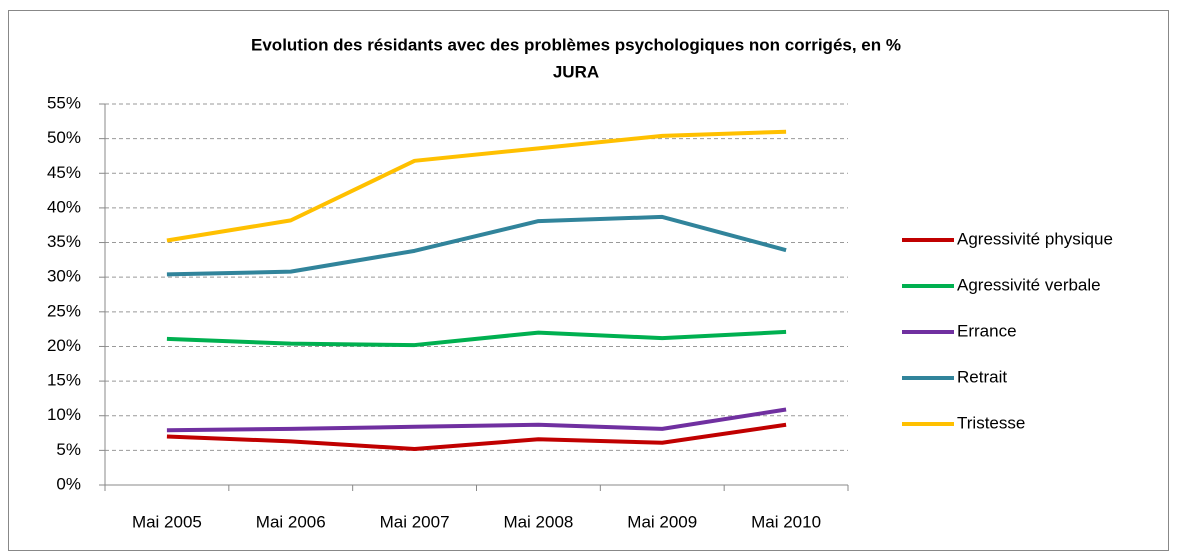 The image size is (1178, 557). I want to click on y-tick-label: 55%, so click(64, 102).